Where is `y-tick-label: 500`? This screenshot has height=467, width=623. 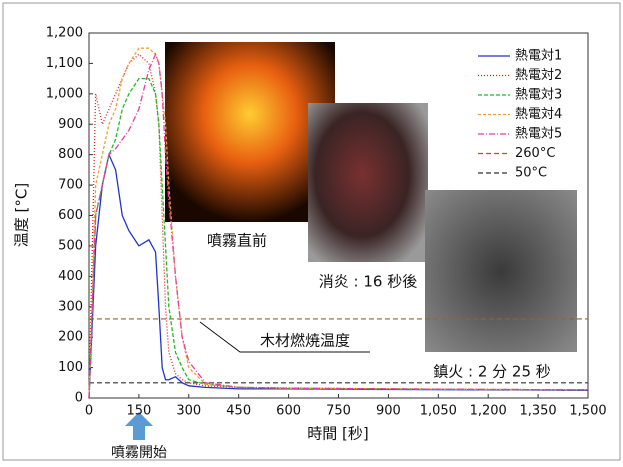 y-tick-label: 500 is located at coordinates (70, 245).